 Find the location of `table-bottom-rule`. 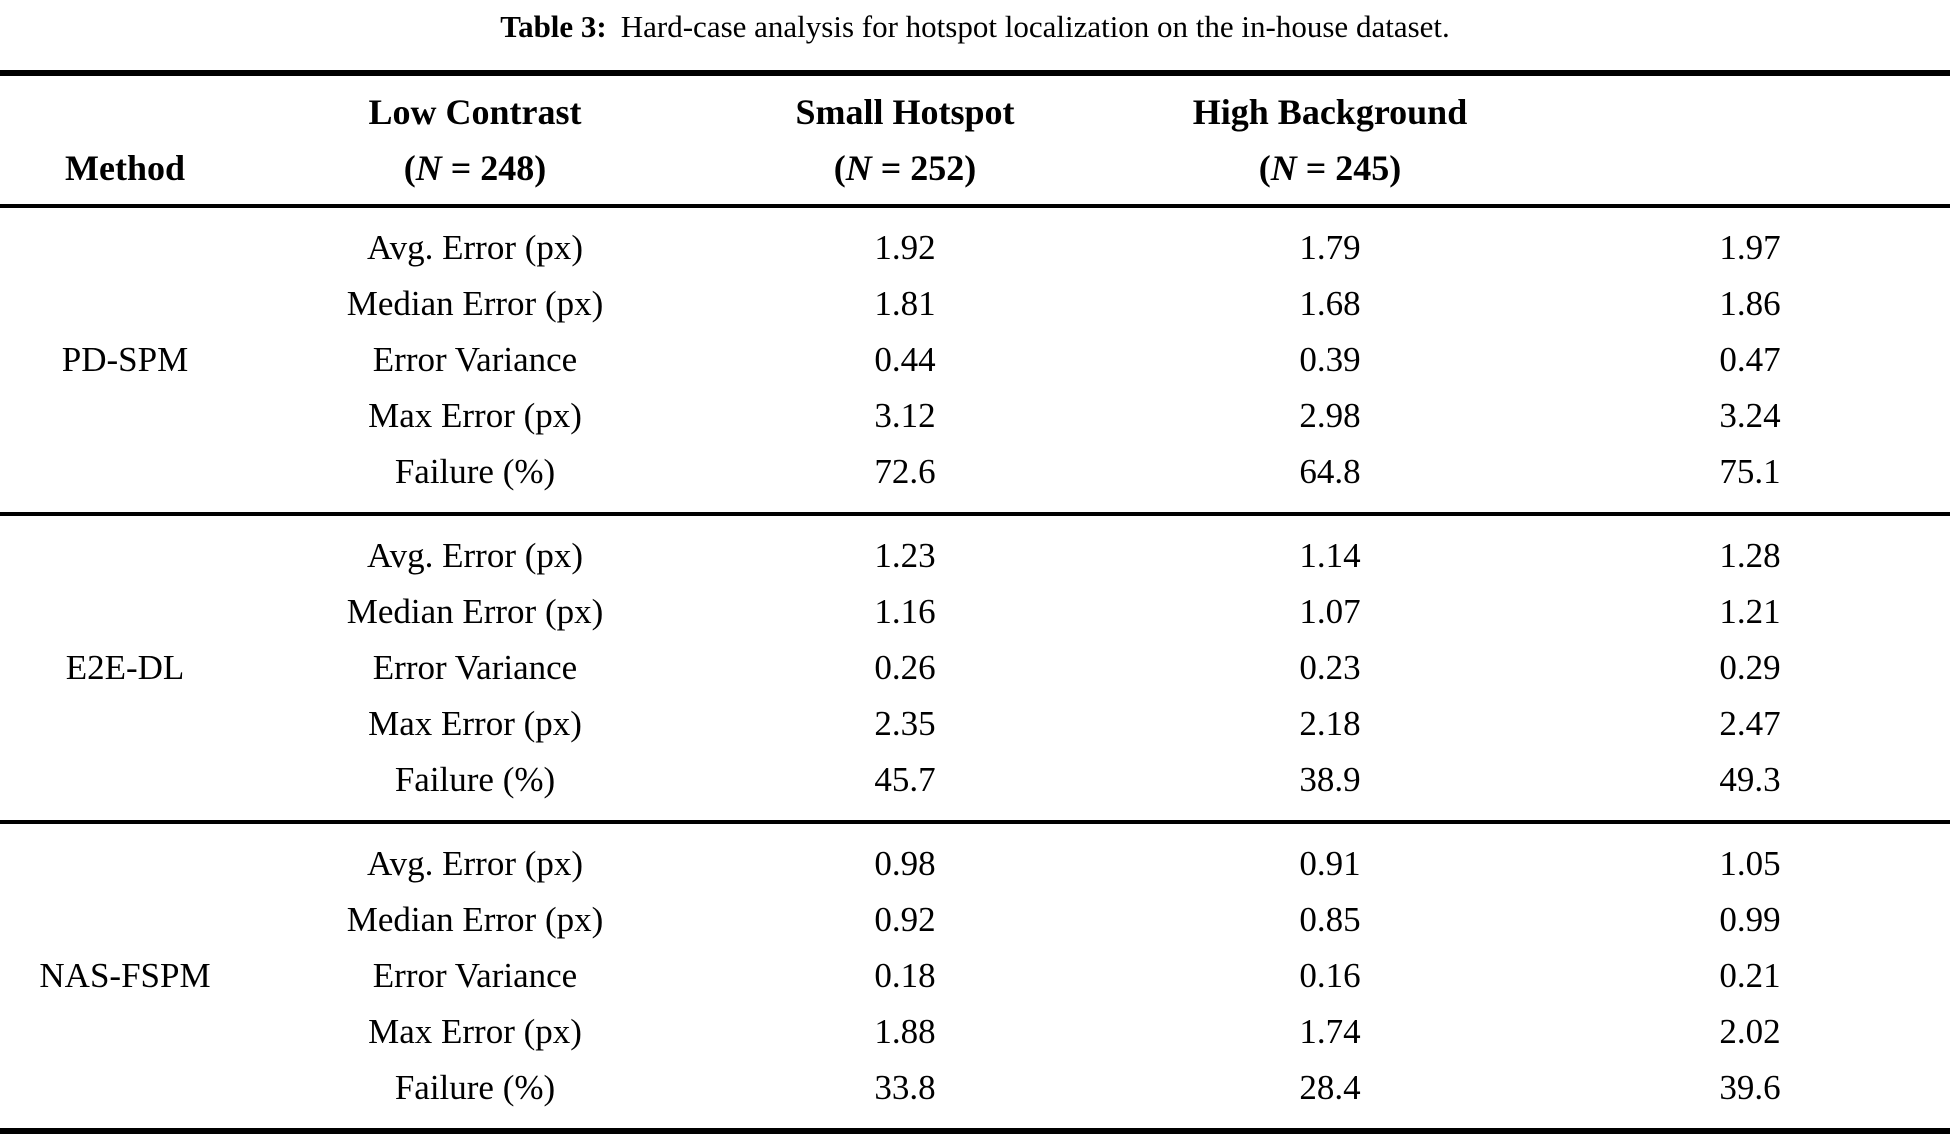

table-bottom-rule is located at coordinates (975, 1131).